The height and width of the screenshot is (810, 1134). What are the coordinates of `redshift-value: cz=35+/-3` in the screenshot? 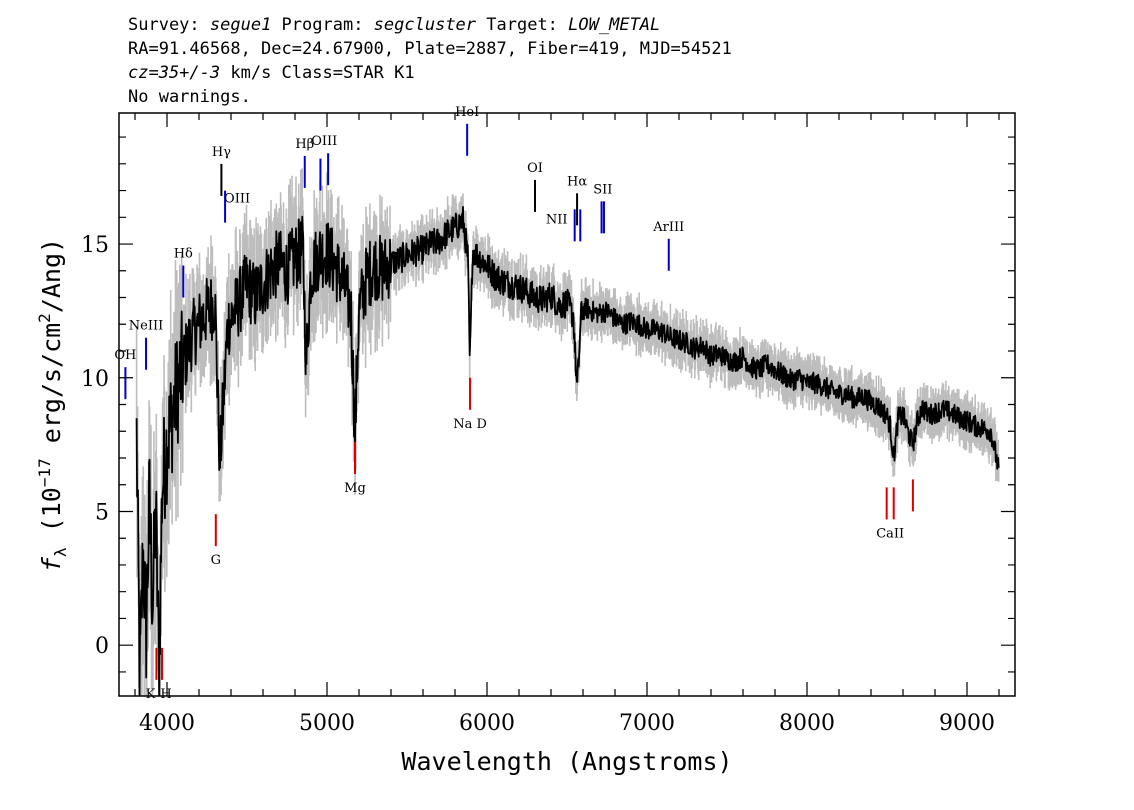 It's located at (174, 73).